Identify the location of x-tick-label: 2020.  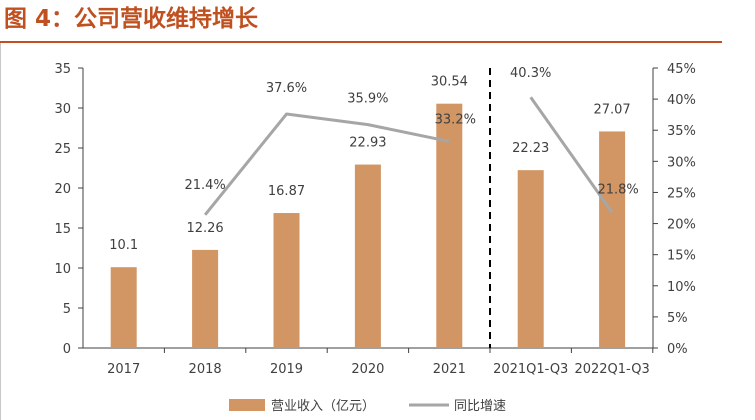
(367, 369).